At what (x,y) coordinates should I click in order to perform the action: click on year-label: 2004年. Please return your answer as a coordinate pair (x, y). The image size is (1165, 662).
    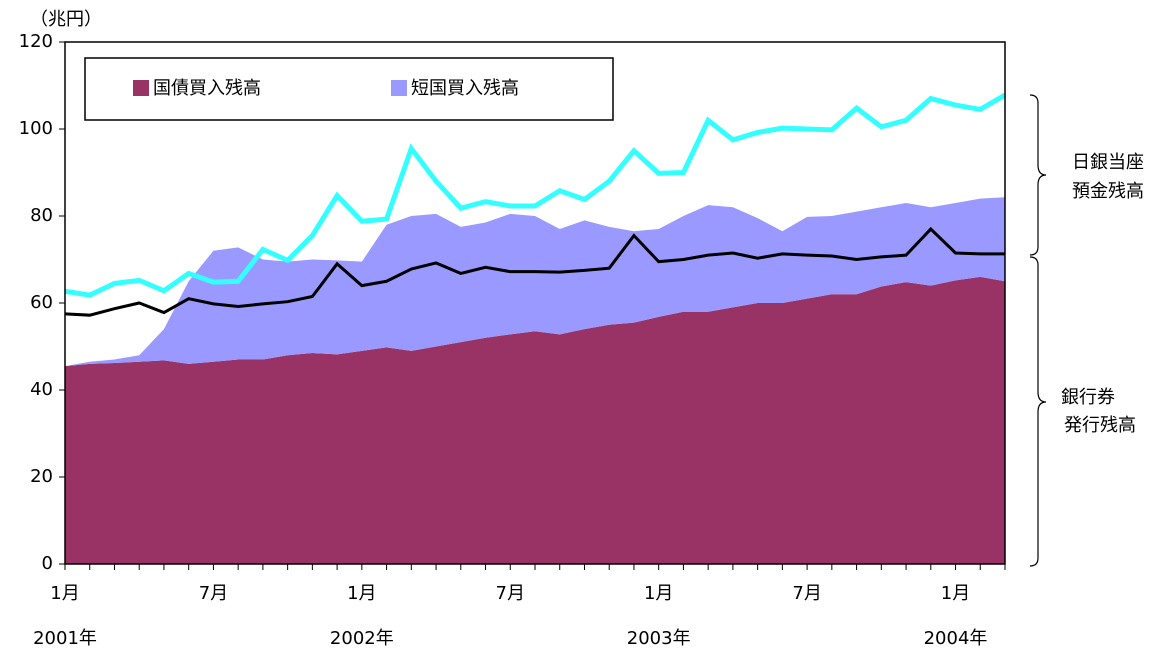
    Looking at the image, I should click on (956, 638).